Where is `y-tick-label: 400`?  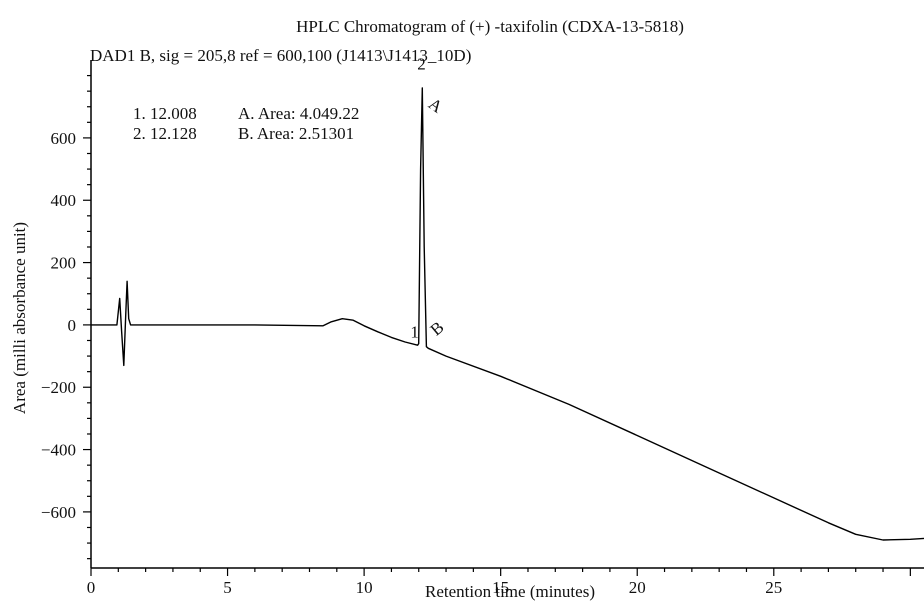
y-tick-label: 400 is located at coordinates (64, 200).